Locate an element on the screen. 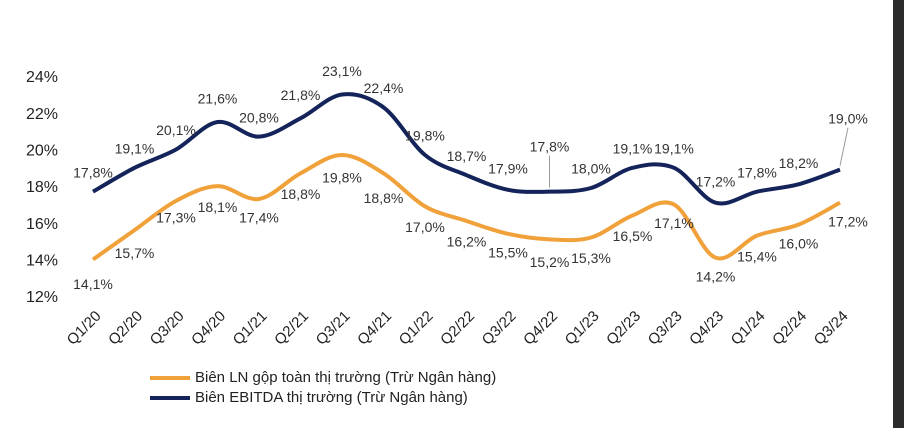 The image size is (904, 428). data-label: 20,1% is located at coordinates (176, 130).